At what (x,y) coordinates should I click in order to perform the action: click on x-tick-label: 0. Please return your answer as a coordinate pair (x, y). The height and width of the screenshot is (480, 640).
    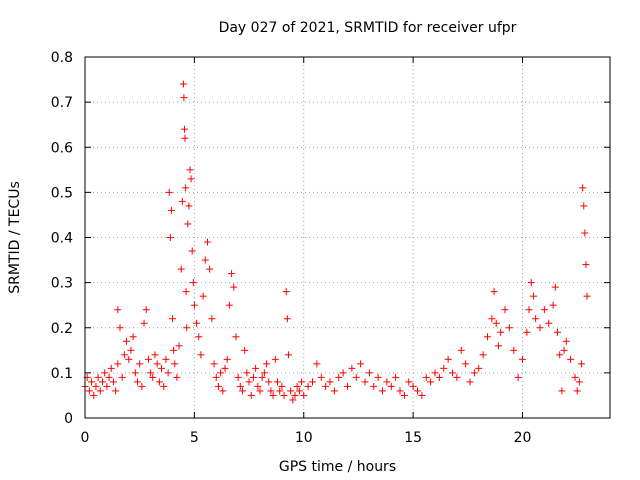
    Looking at the image, I should click on (85, 438).